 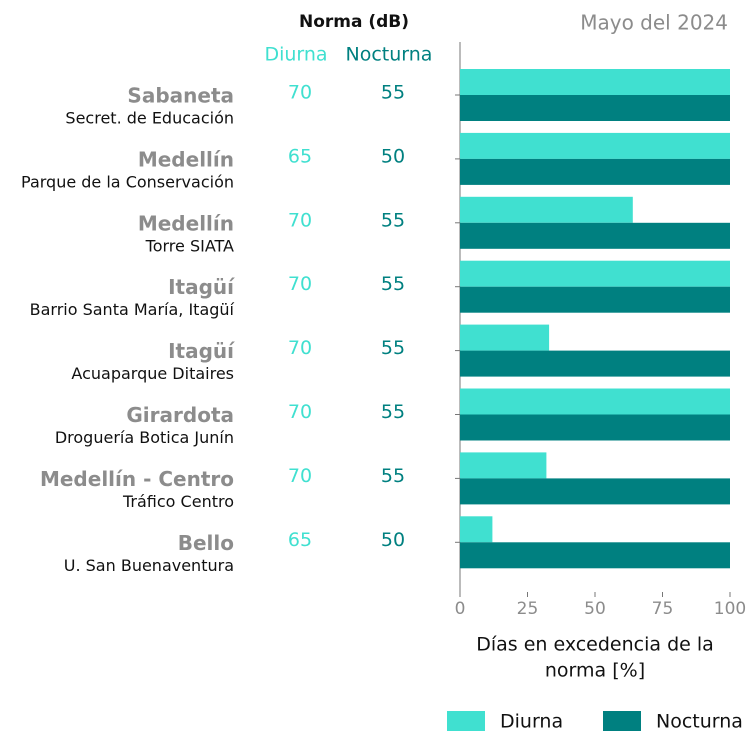 I want to click on station-label: Tráfico Centro, so click(x=178, y=501).